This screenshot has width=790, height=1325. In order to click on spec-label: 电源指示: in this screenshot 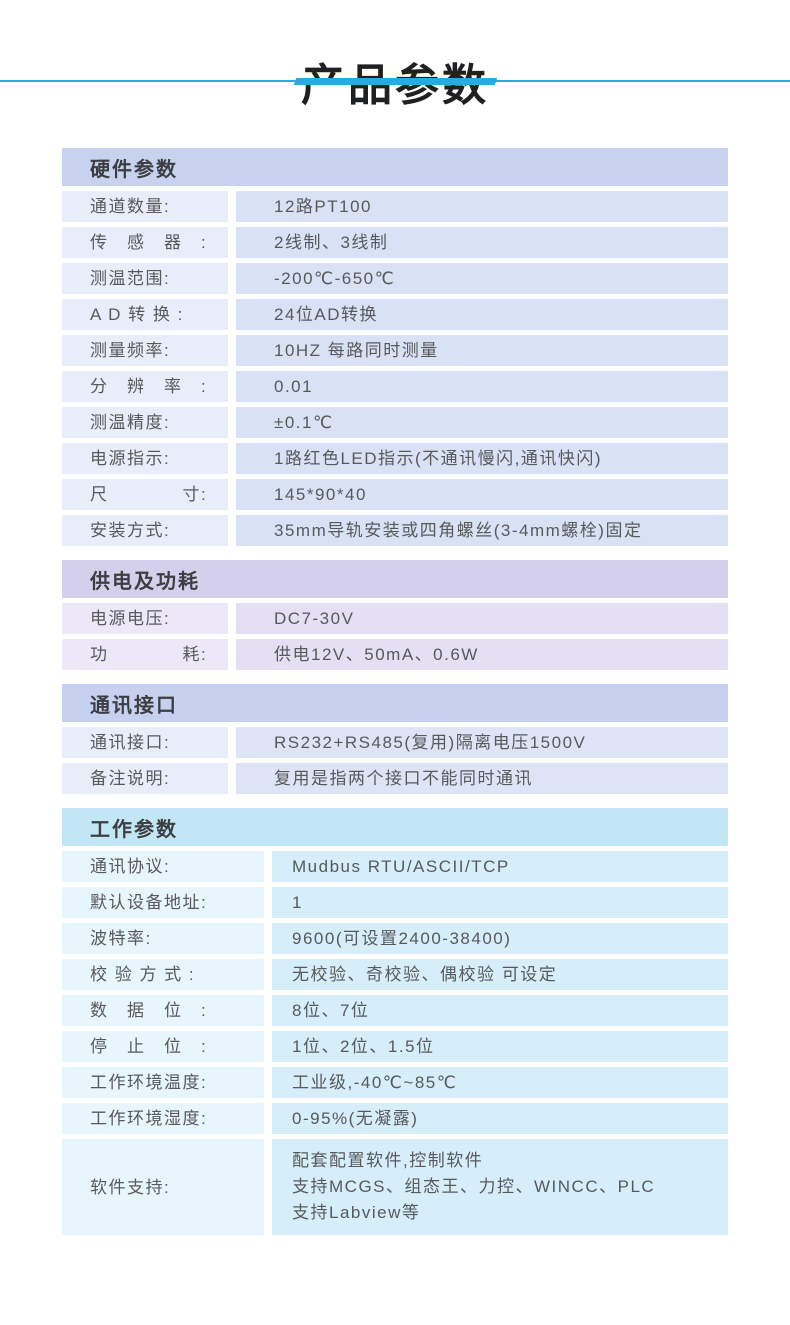, I will do `click(145, 459)`.